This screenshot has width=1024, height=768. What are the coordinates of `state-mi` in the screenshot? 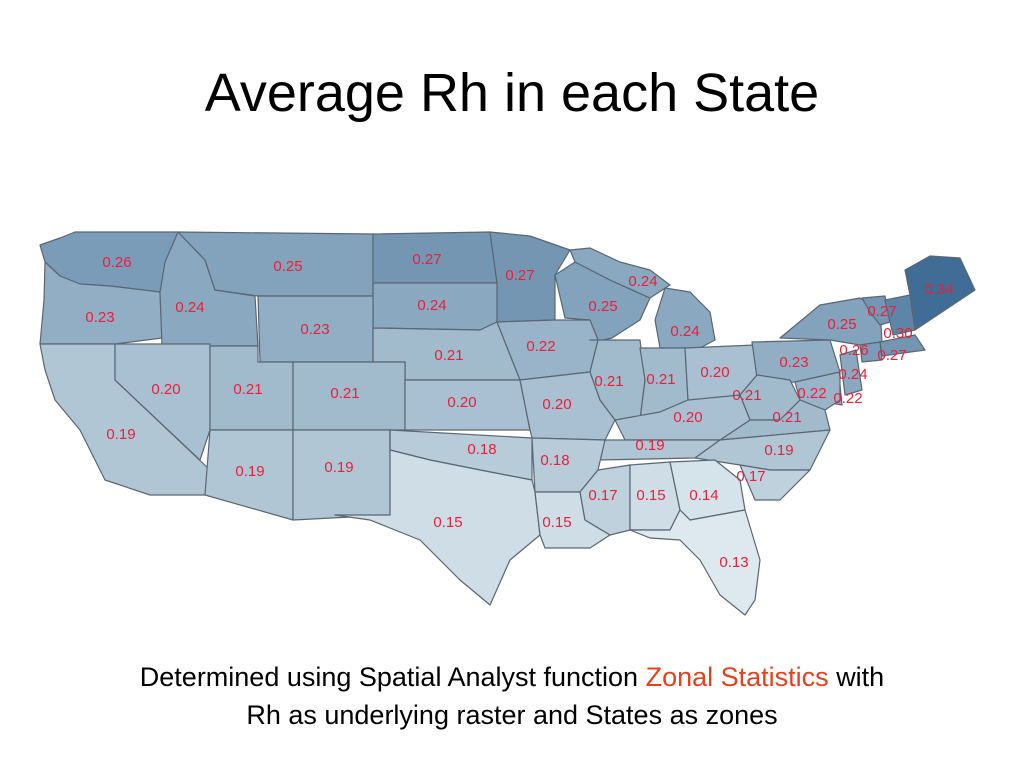 It's located at (685, 318).